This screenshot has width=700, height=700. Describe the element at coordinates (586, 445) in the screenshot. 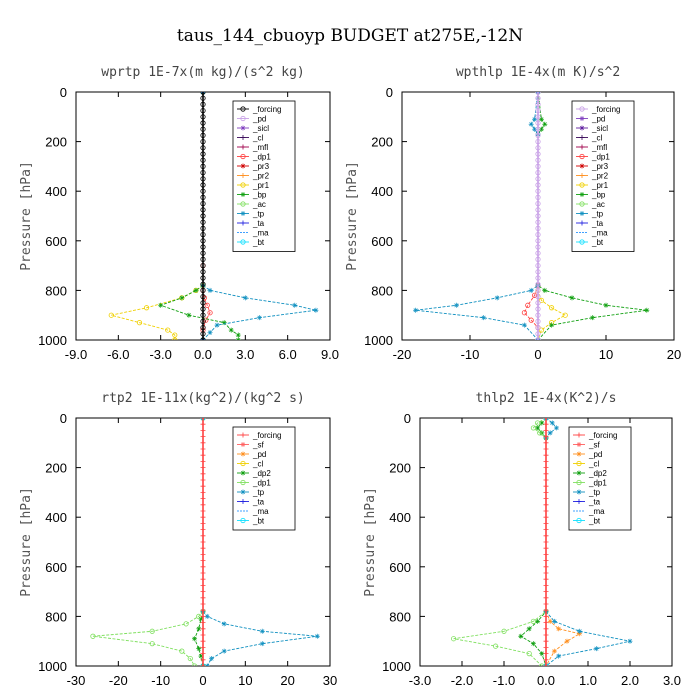

I see `legend-entry: _sf` at that location.